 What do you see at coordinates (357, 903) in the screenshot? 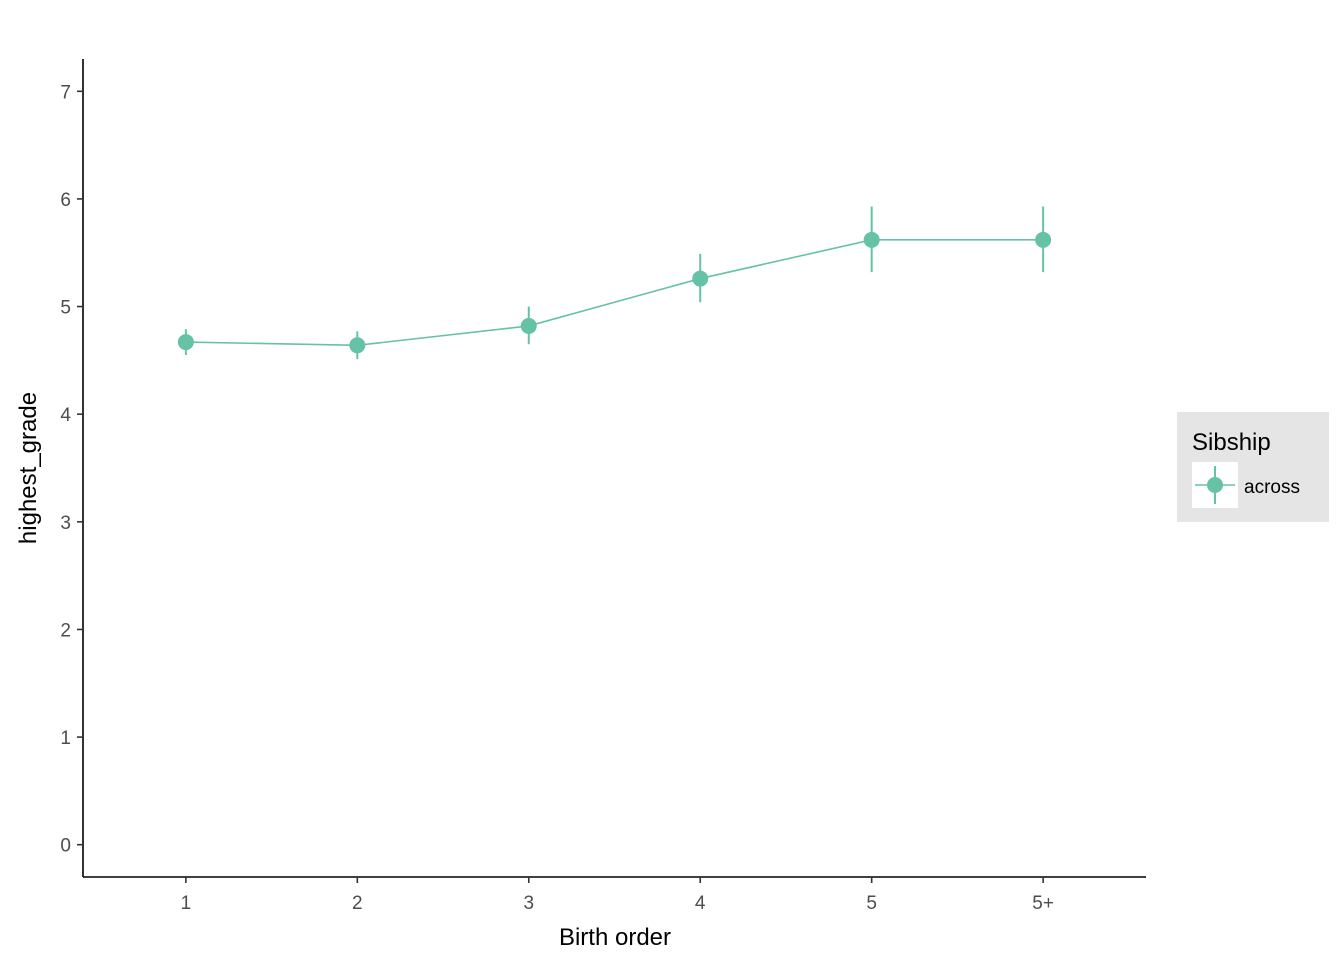
I see `x-tick-label: 2` at bounding box center [357, 903].